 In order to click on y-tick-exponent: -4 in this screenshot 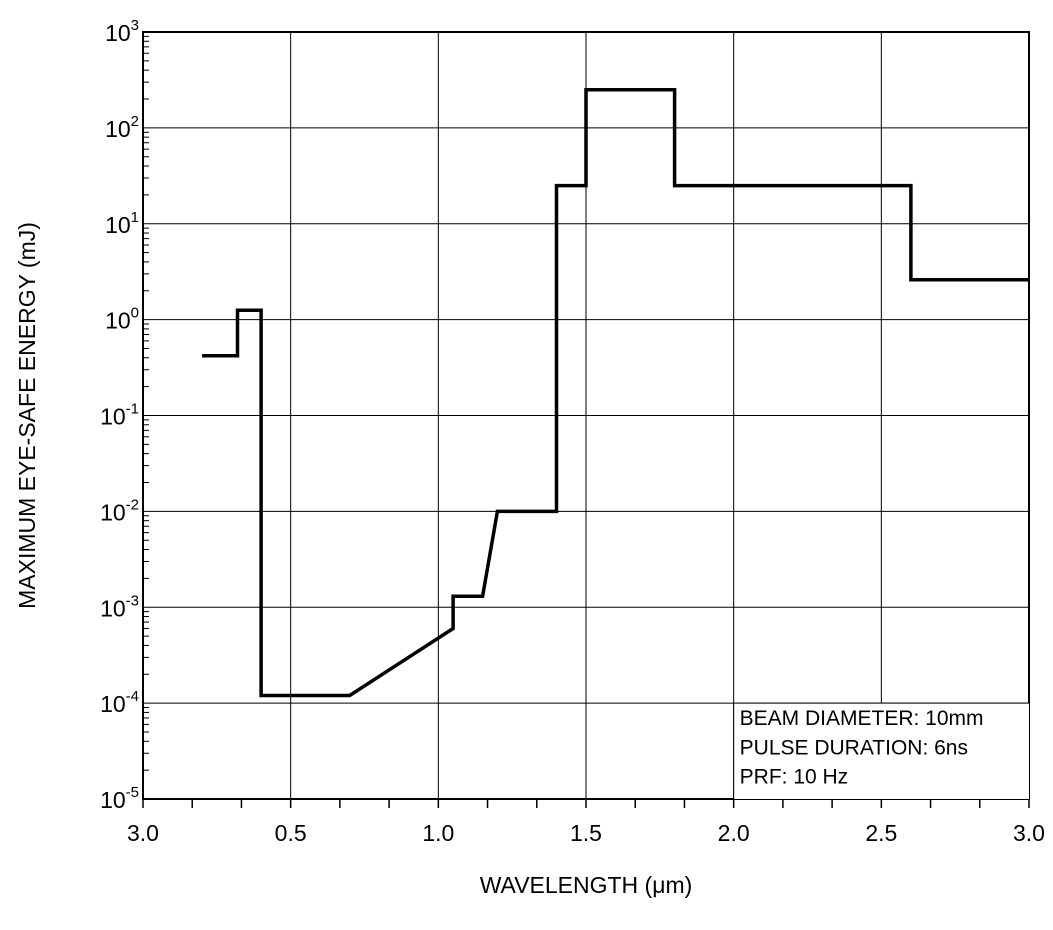, I will do `click(132, 696)`.